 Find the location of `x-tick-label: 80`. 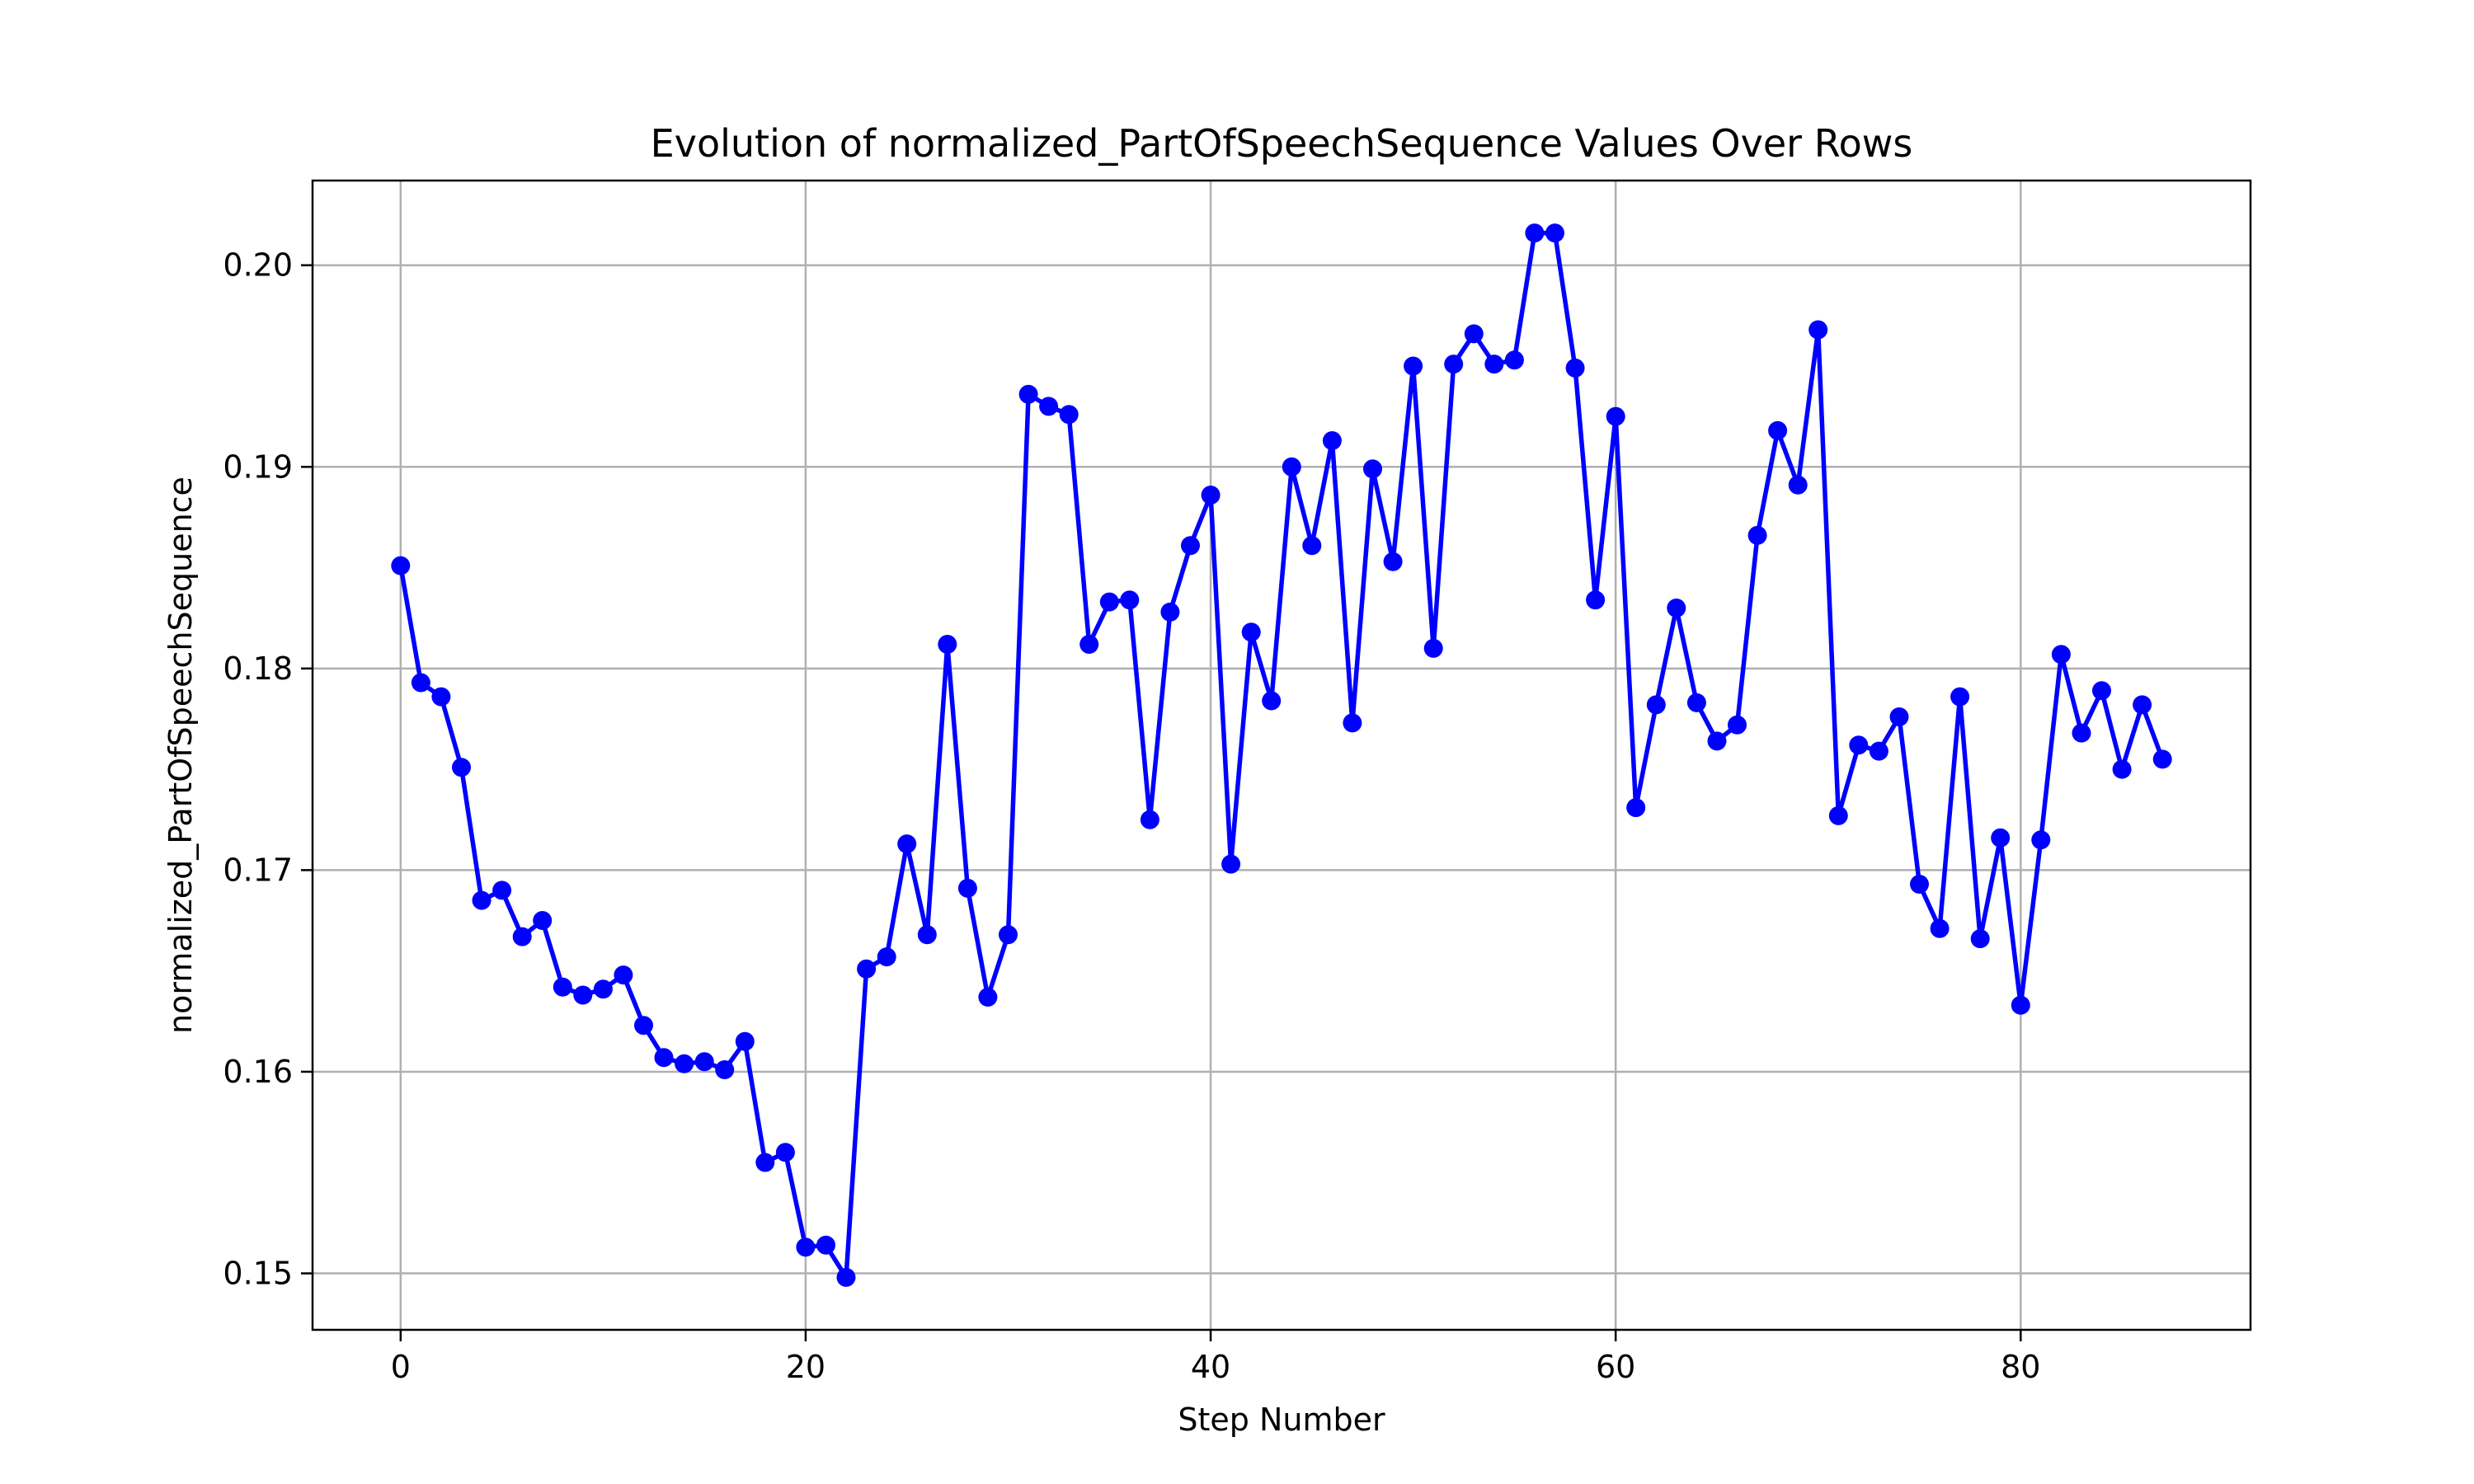

x-tick-label: 80 is located at coordinates (2020, 1367).